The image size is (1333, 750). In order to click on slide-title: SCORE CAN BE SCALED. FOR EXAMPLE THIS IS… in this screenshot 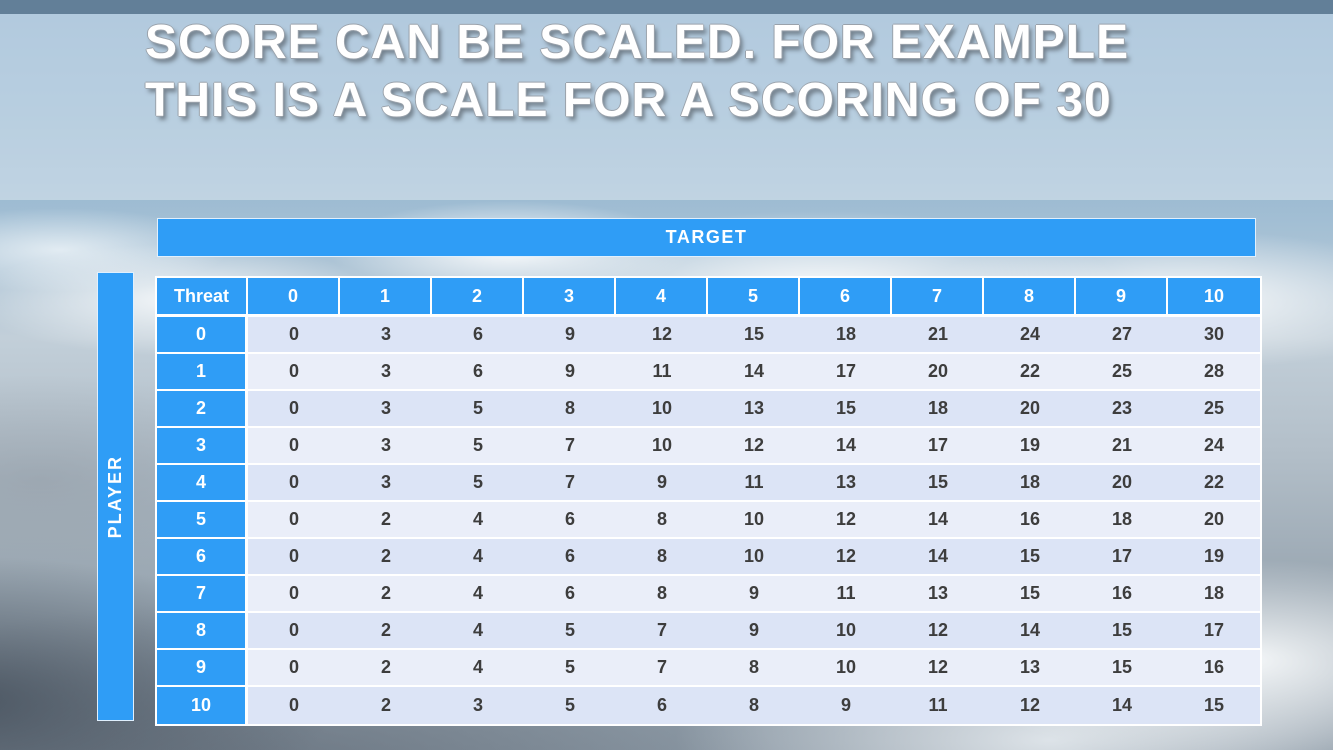, I will do `click(637, 72)`.